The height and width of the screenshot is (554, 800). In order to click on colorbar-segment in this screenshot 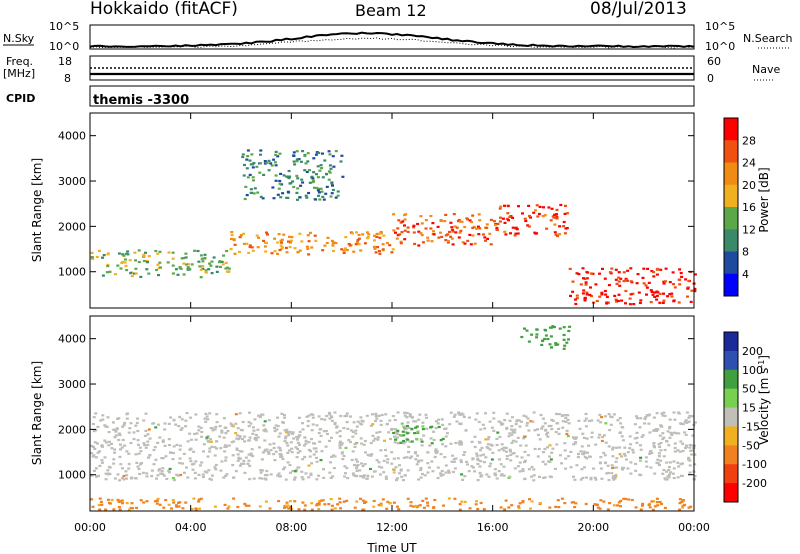, I will do `click(731, 285)`.